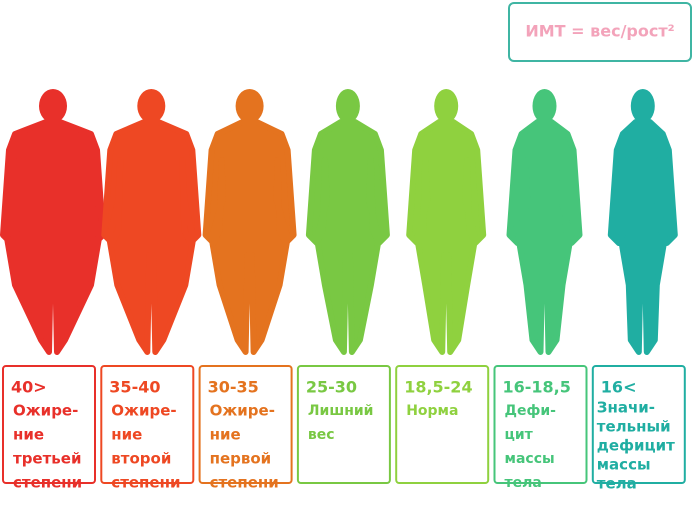  Describe the element at coordinates (519, 435) in the screenshot. I see `category-label: цит` at that location.